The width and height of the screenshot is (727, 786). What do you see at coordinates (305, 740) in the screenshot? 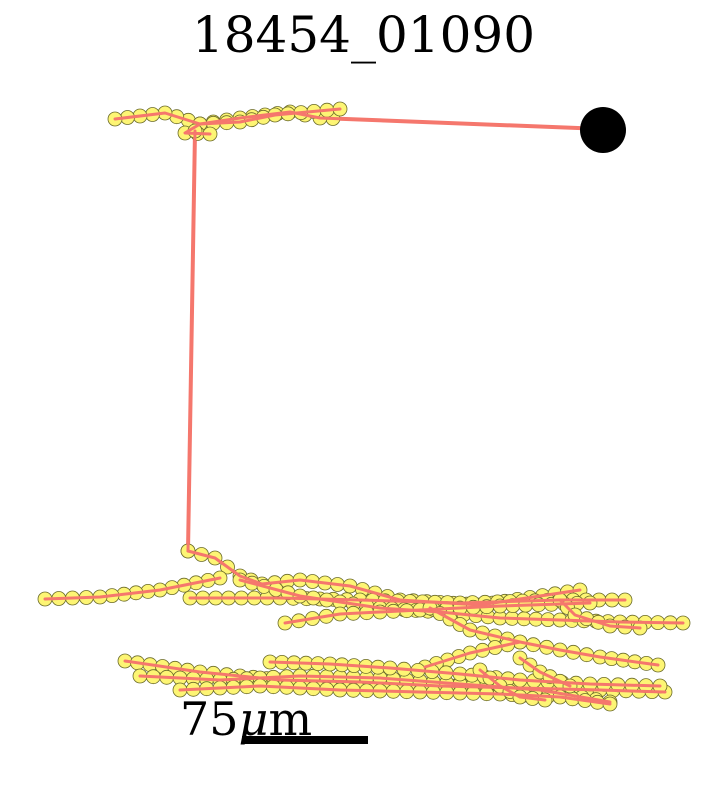
I see `scale-bar` at bounding box center [305, 740].